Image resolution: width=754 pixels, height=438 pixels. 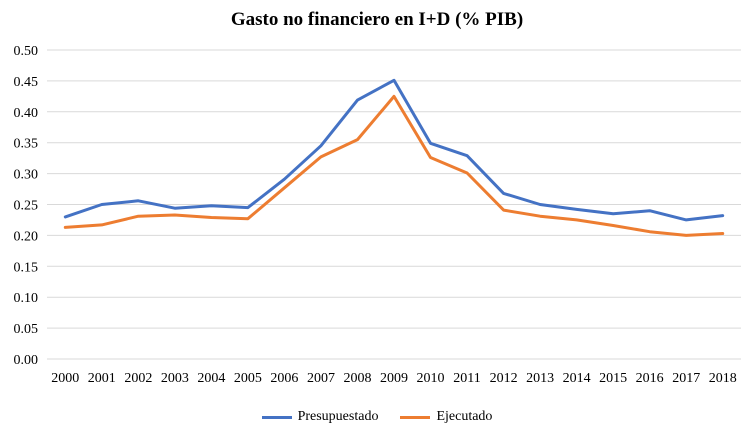 I want to click on x-tick-label: 2008, so click(x=357, y=378).